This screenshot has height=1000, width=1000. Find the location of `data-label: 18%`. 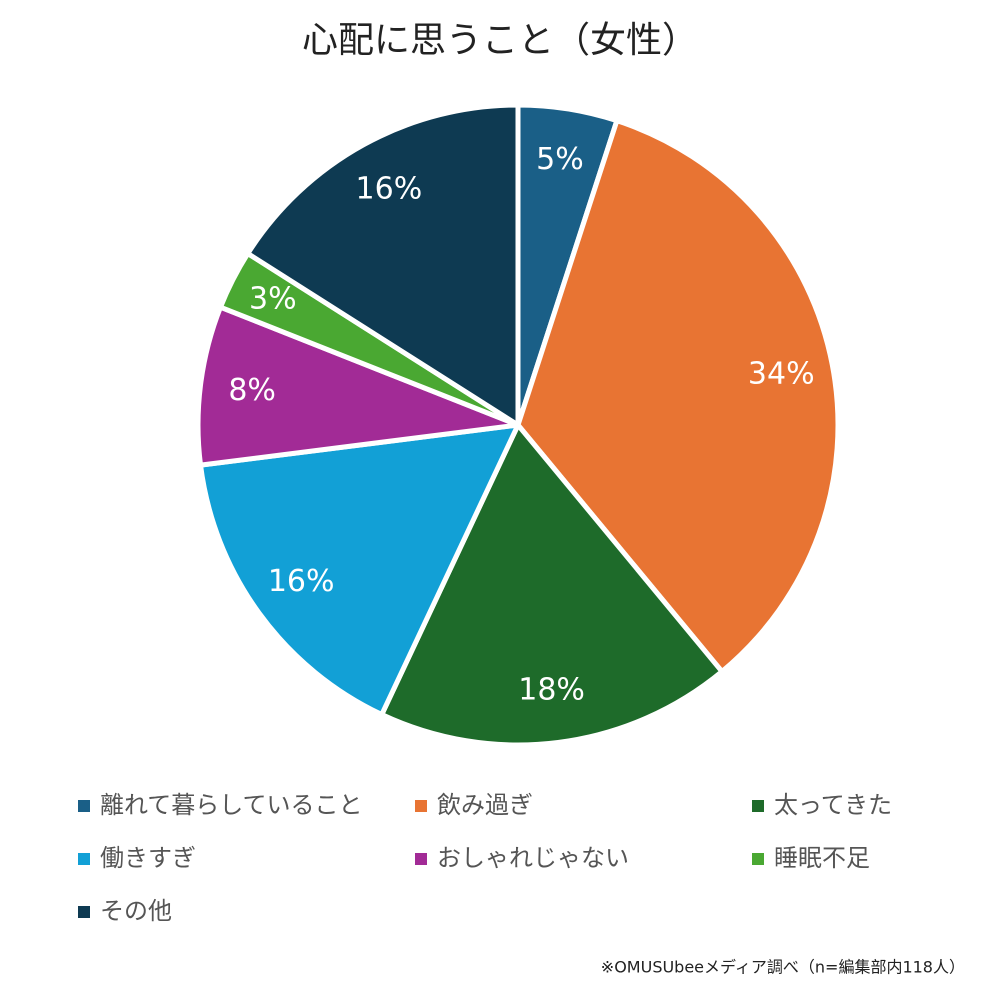

data-label: 18% is located at coordinates (551, 689).